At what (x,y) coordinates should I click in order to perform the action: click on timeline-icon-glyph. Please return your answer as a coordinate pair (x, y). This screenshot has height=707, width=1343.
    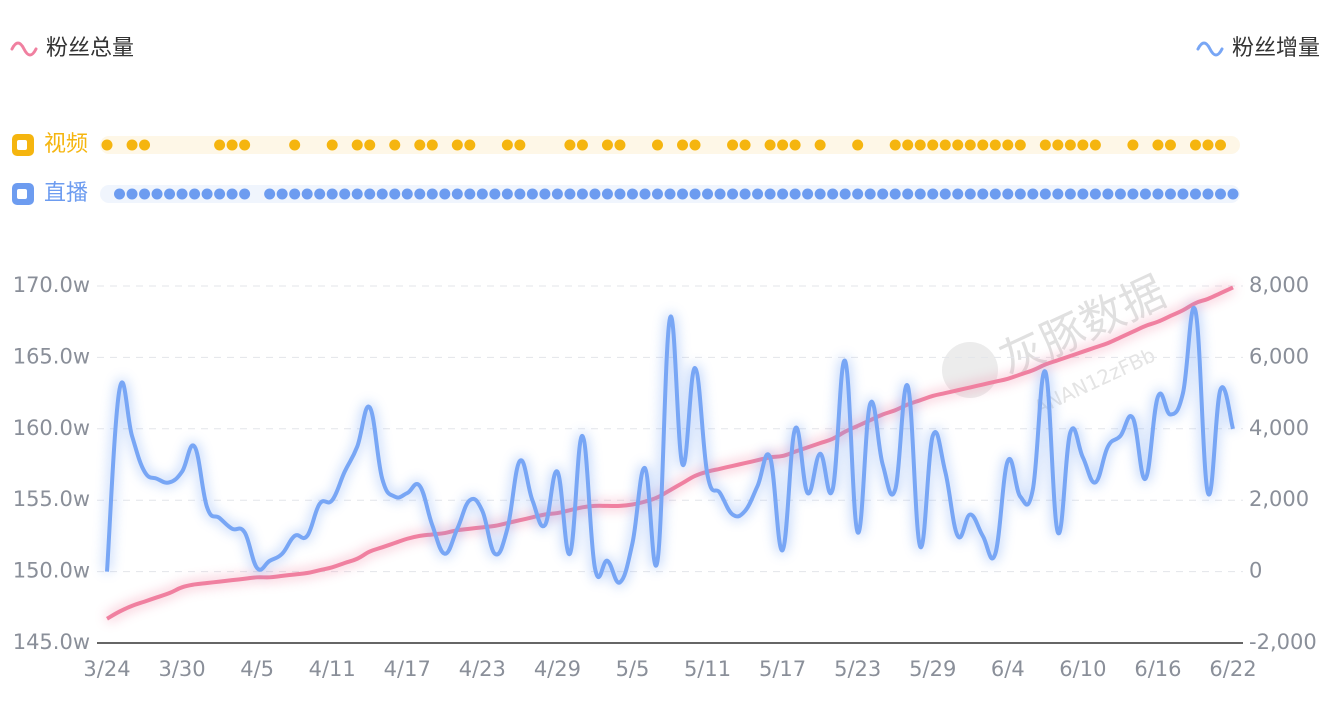
    Looking at the image, I should click on (22, 145).